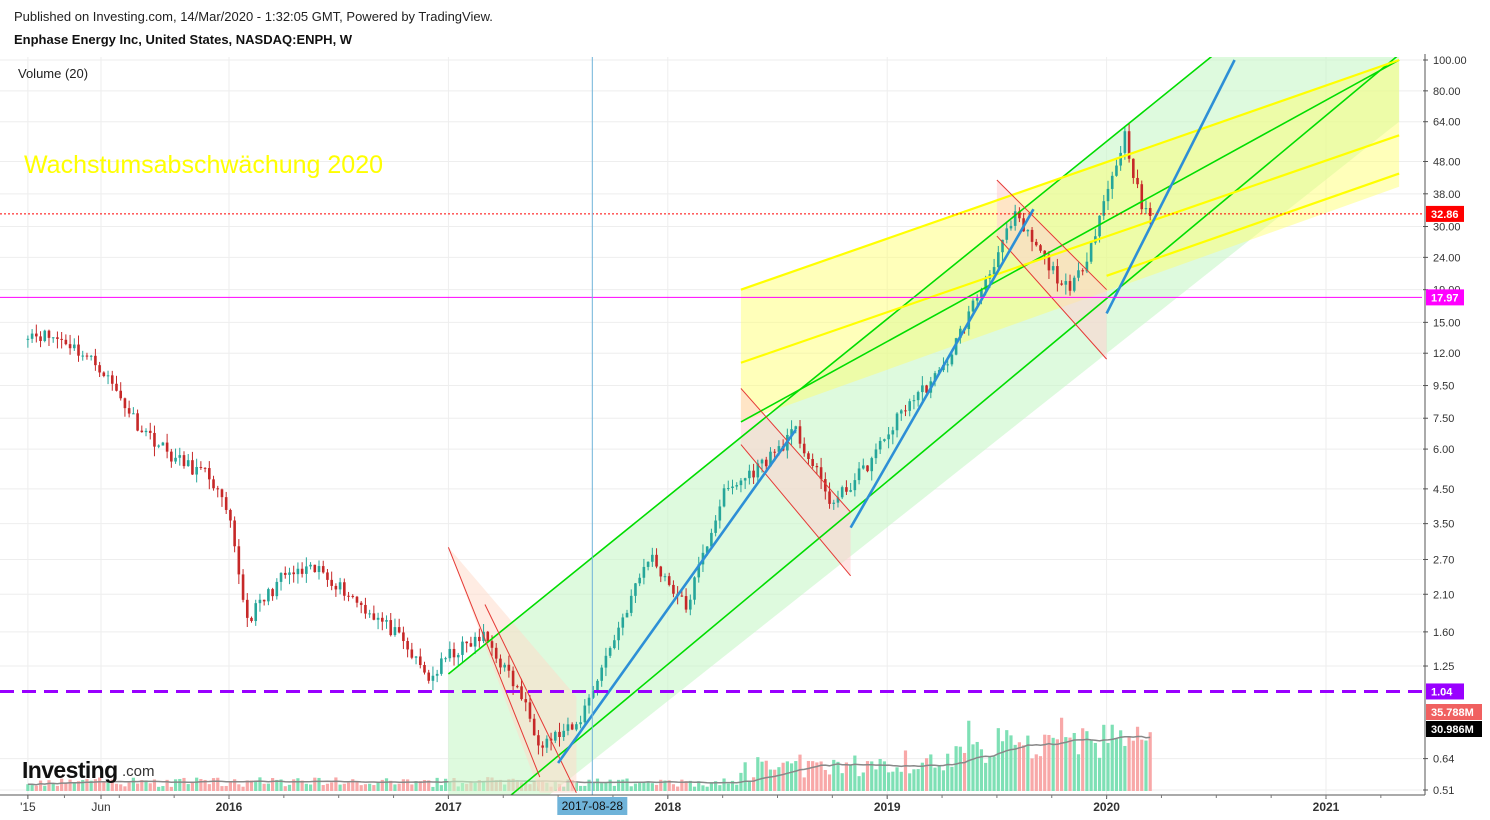 The image size is (1490, 820). What do you see at coordinates (589, 760) in the screenshot?
I see `volume-ma-line` at bounding box center [589, 760].